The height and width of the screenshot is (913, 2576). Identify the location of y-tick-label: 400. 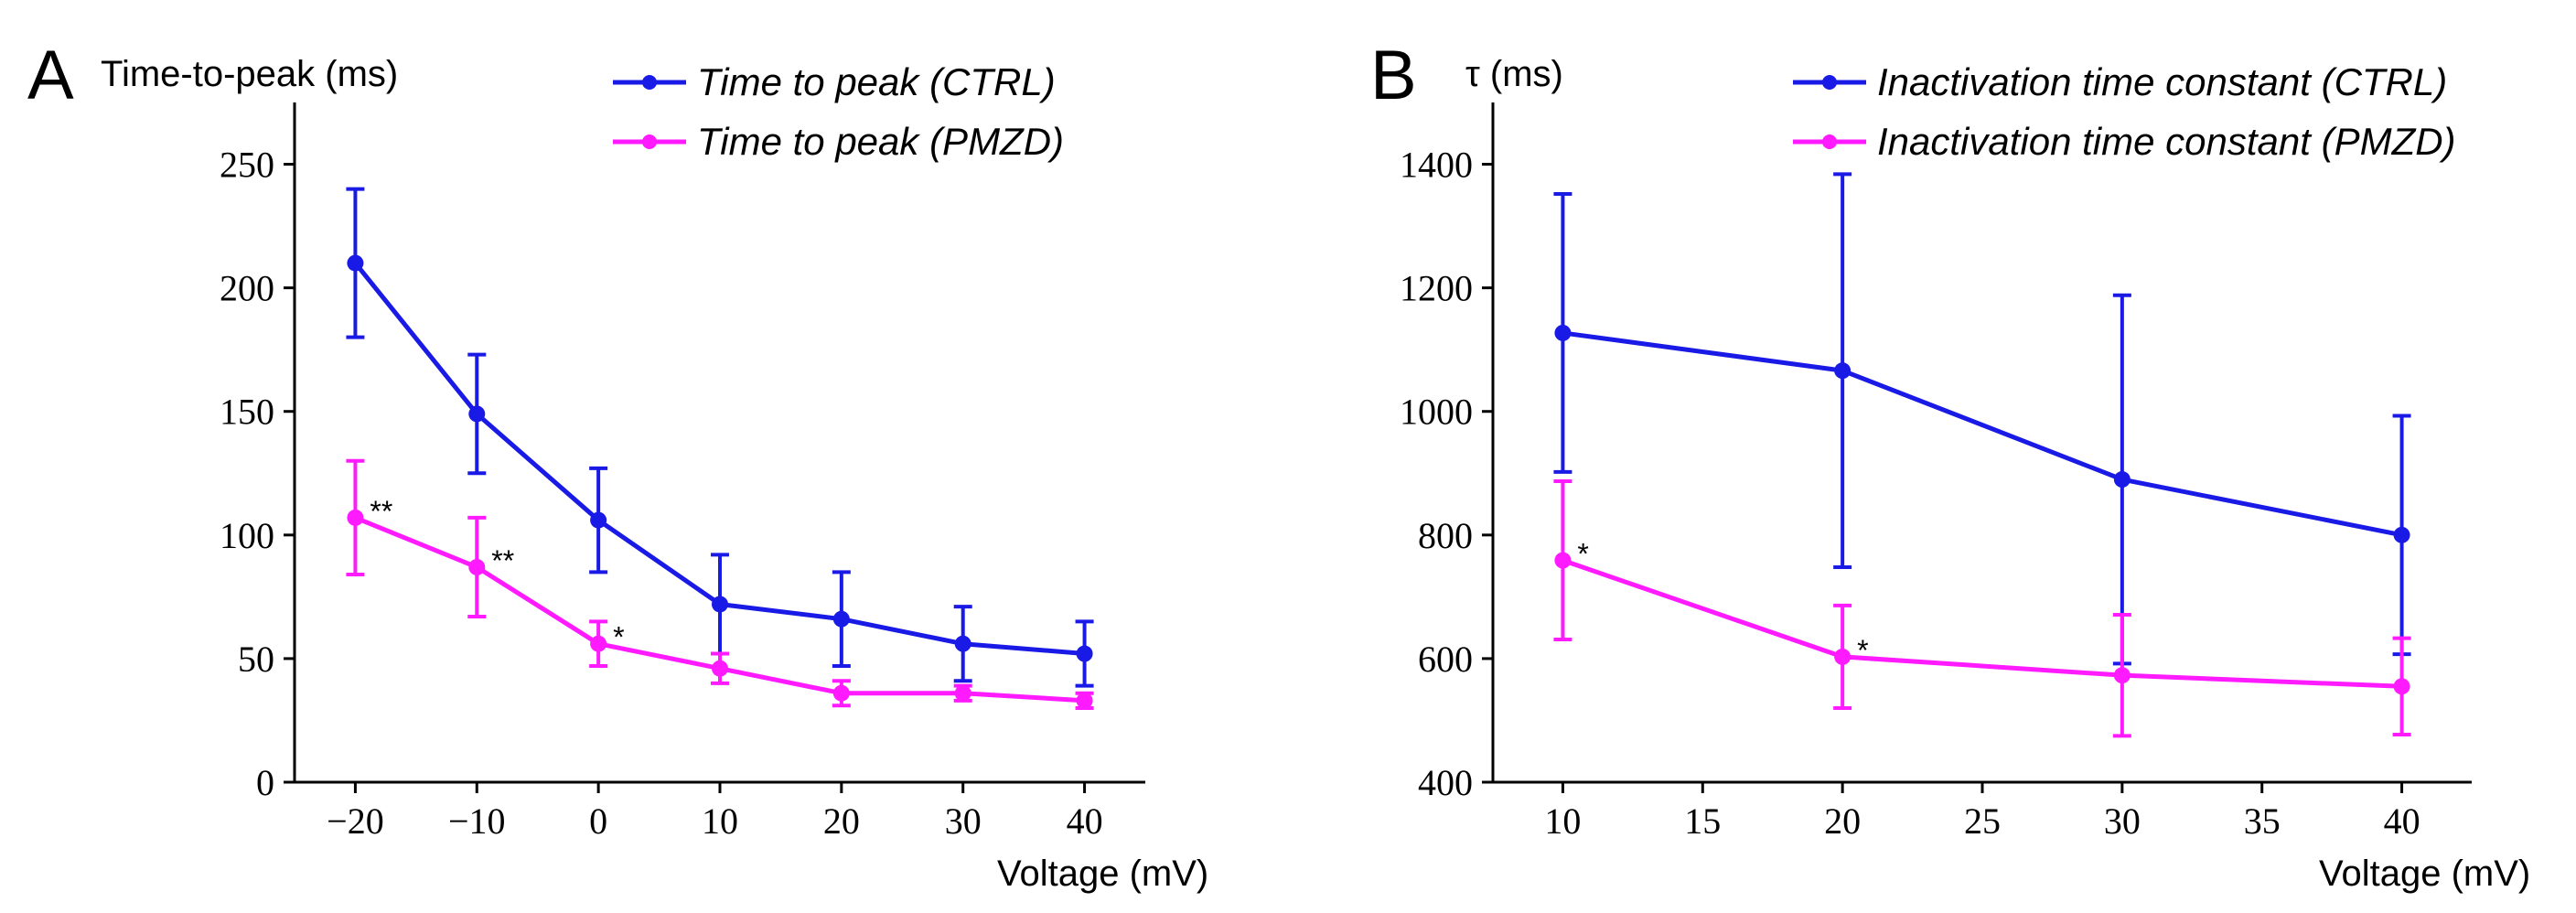
(1445, 782).